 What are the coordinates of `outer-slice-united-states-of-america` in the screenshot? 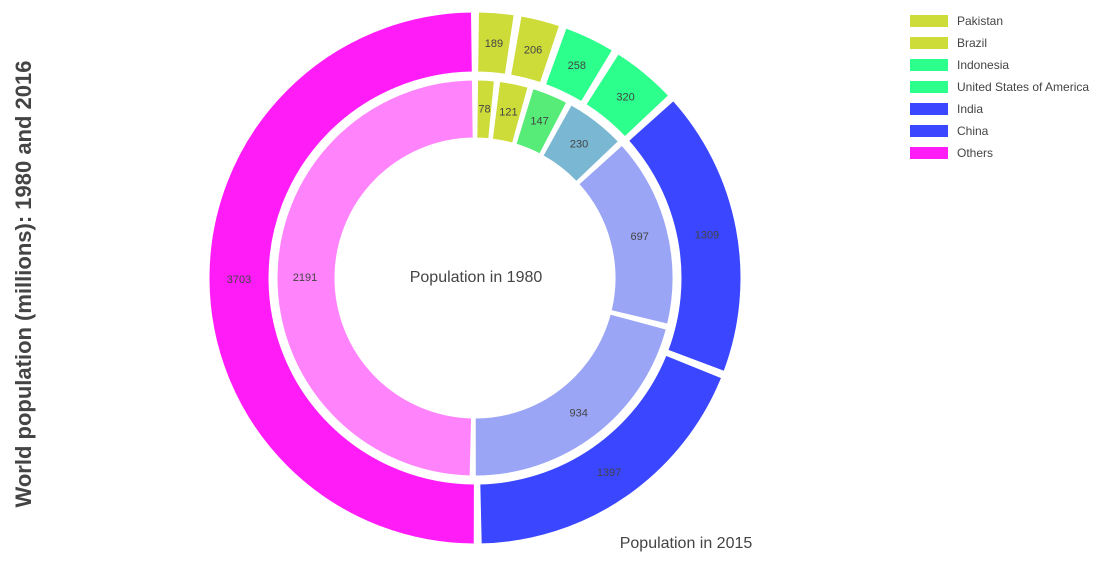 It's located at (627, 95).